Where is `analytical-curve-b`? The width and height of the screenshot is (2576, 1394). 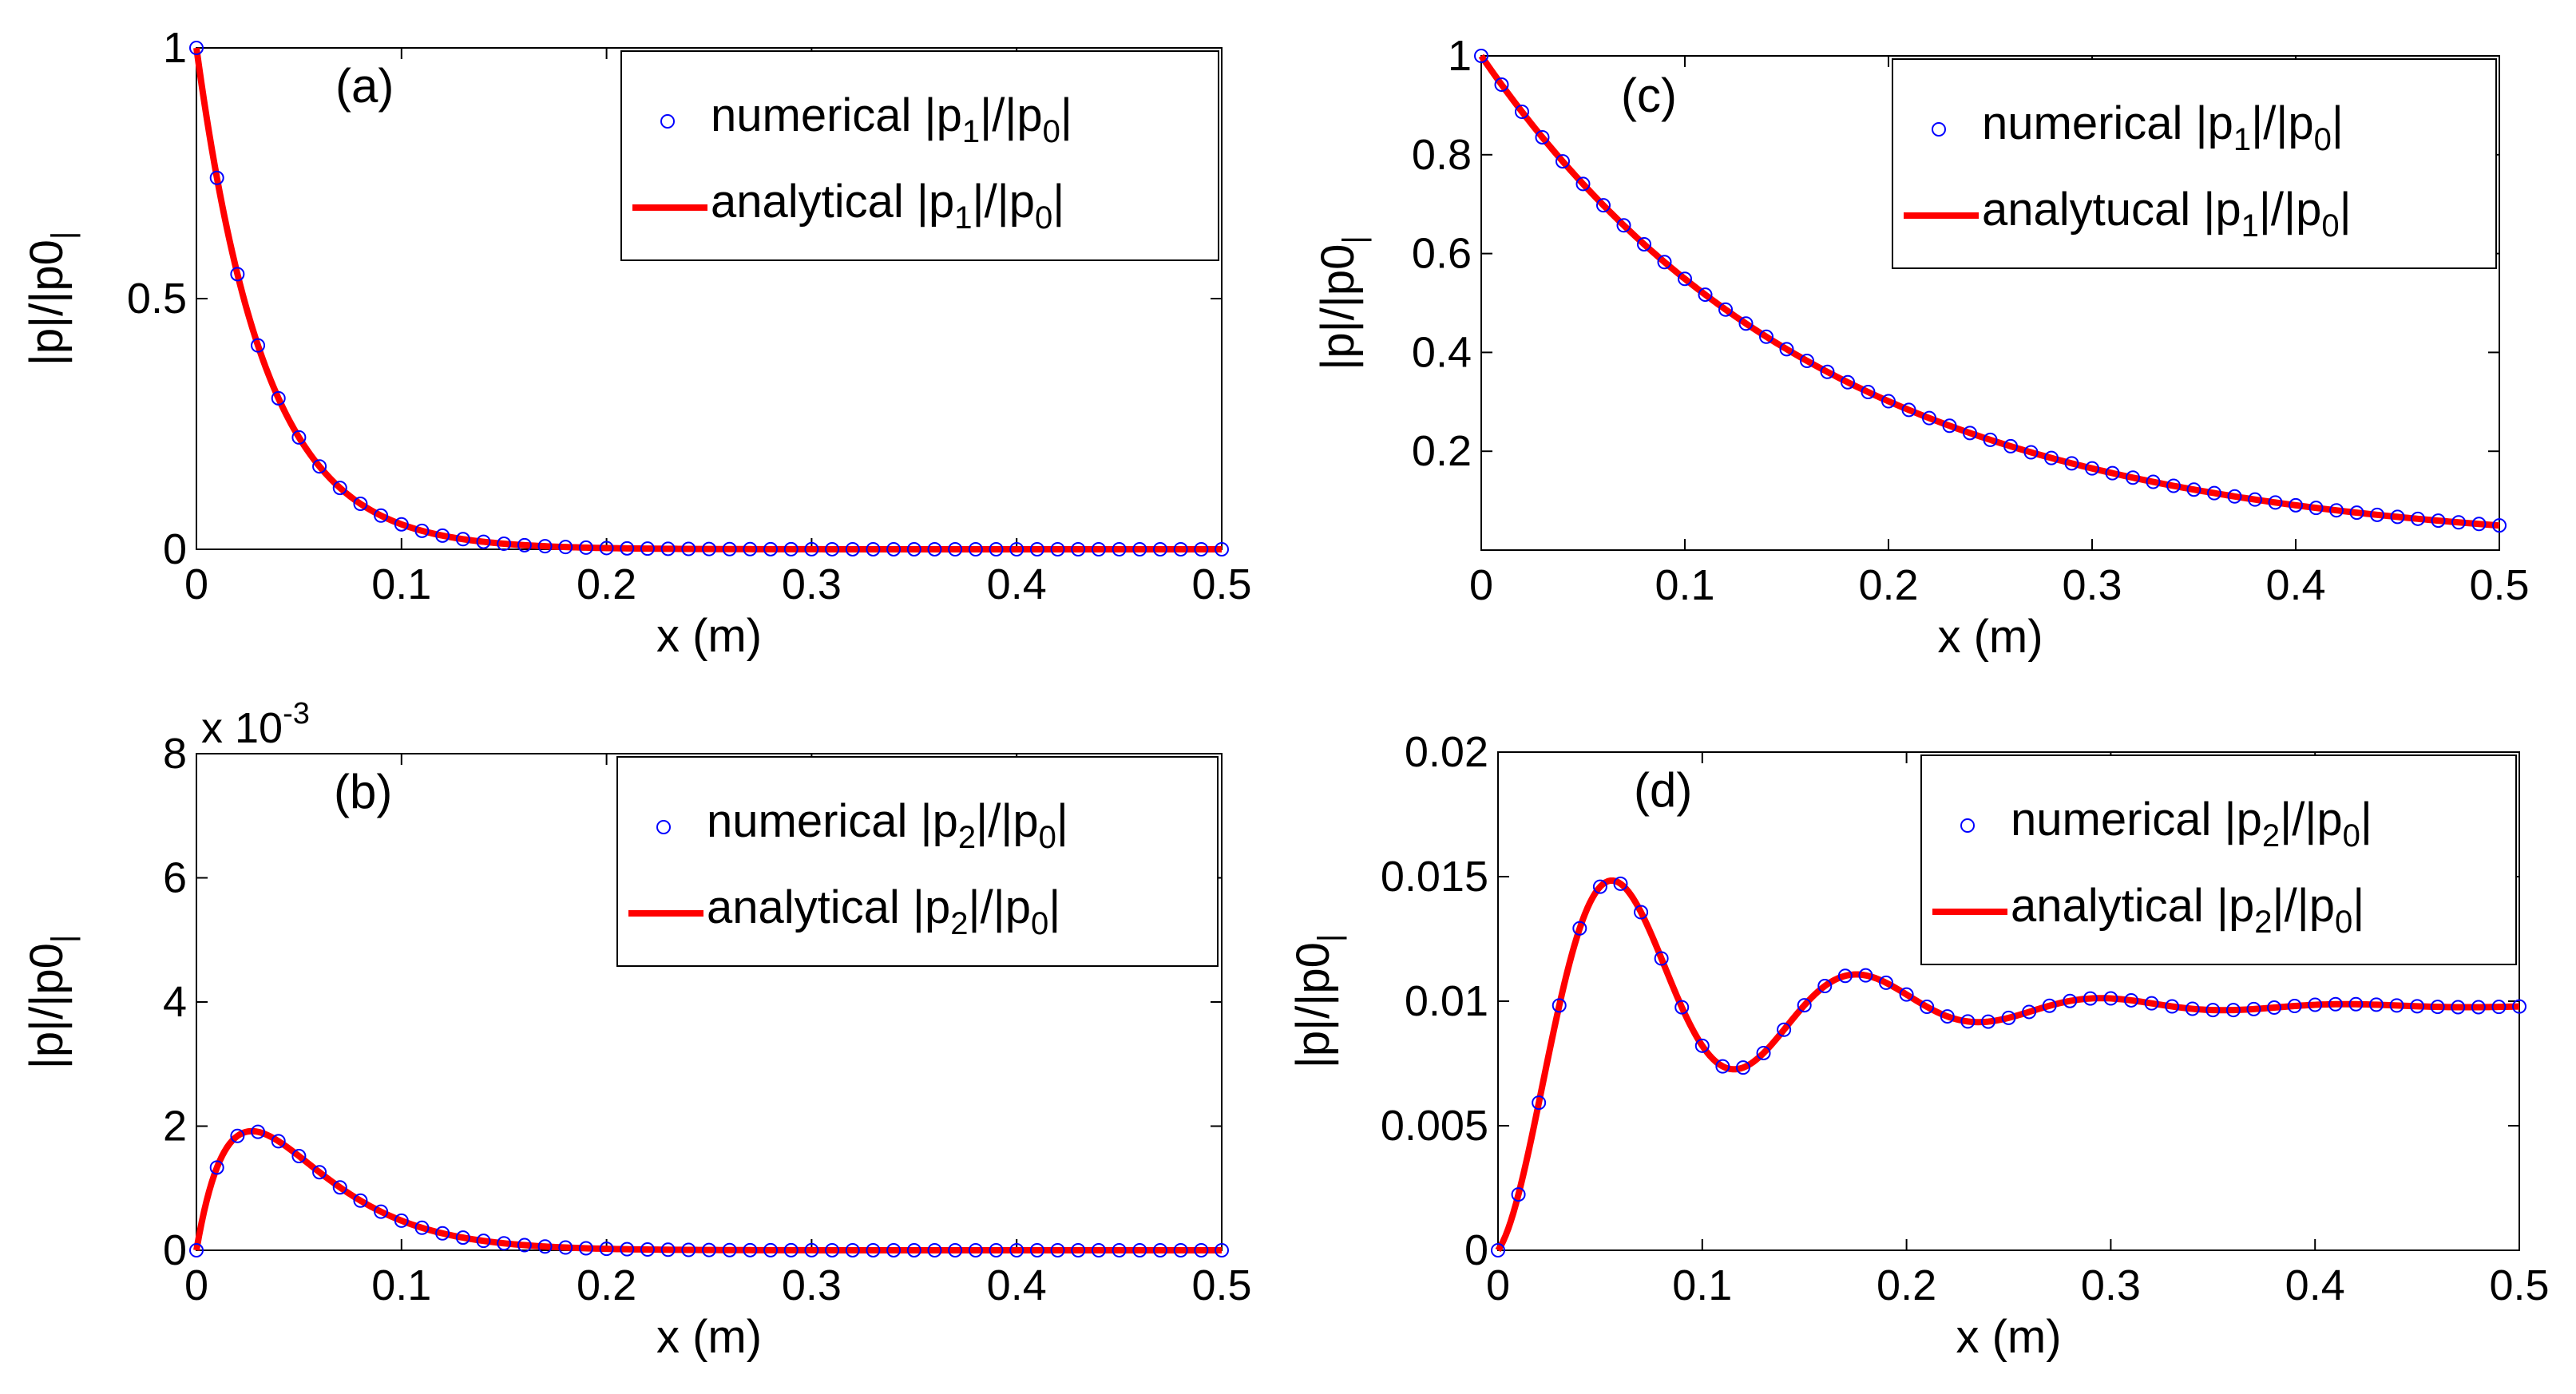 analytical-curve-b is located at coordinates (708, 1190).